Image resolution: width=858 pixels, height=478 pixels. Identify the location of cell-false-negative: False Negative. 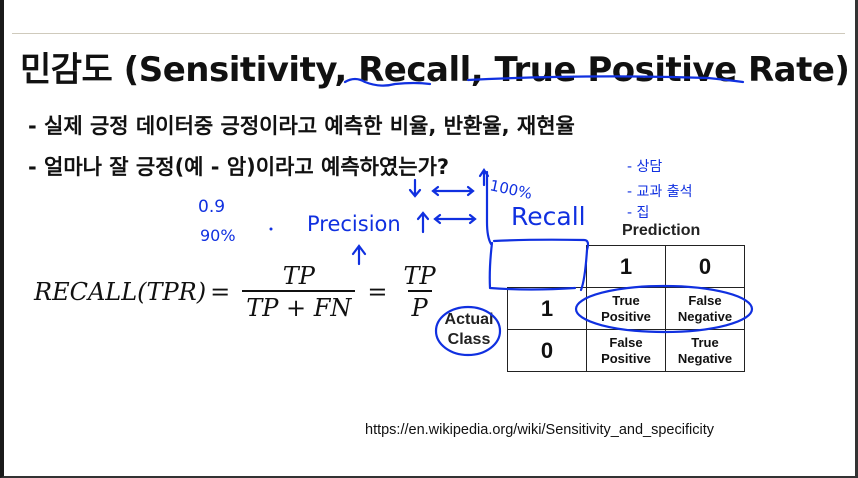
(705, 308).